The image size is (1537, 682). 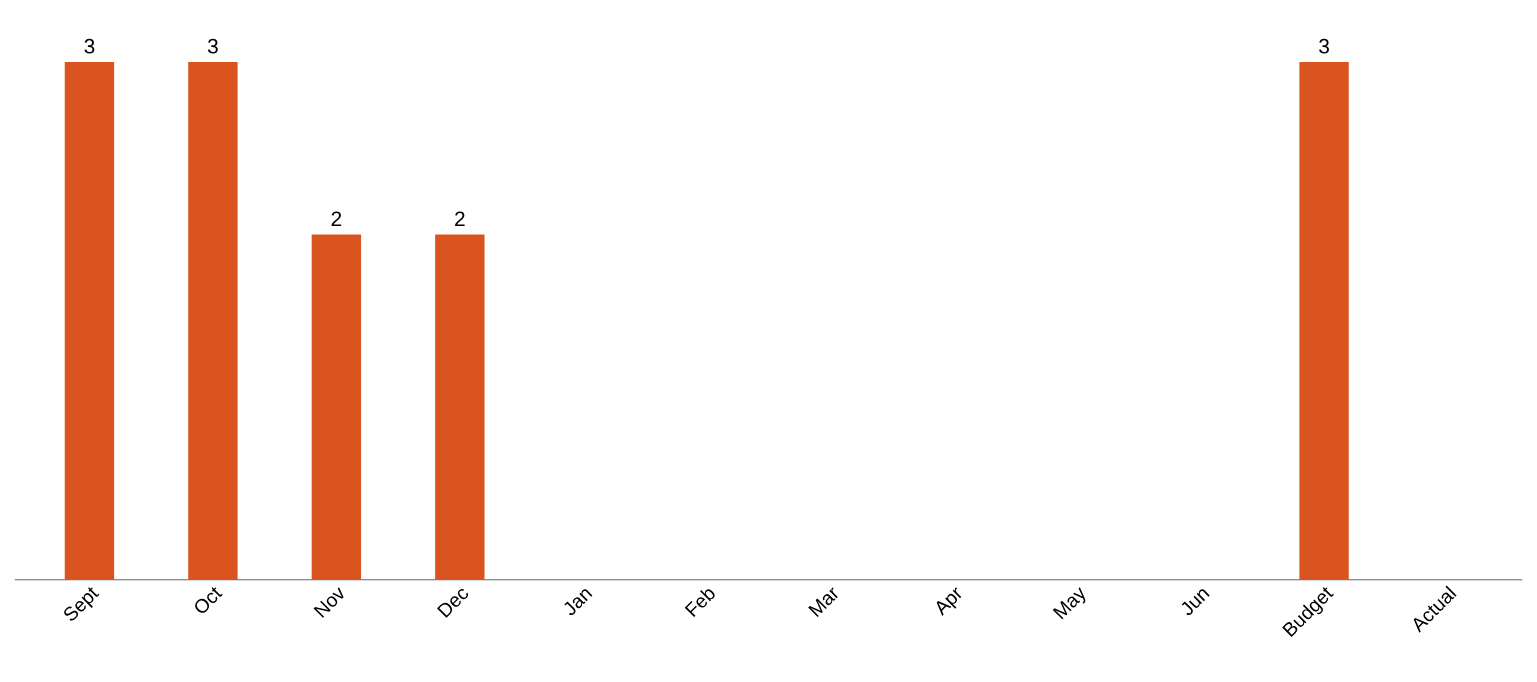 What do you see at coordinates (330, 601) in the screenshot?
I see `x-tick-label: Nov` at bounding box center [330, 601].